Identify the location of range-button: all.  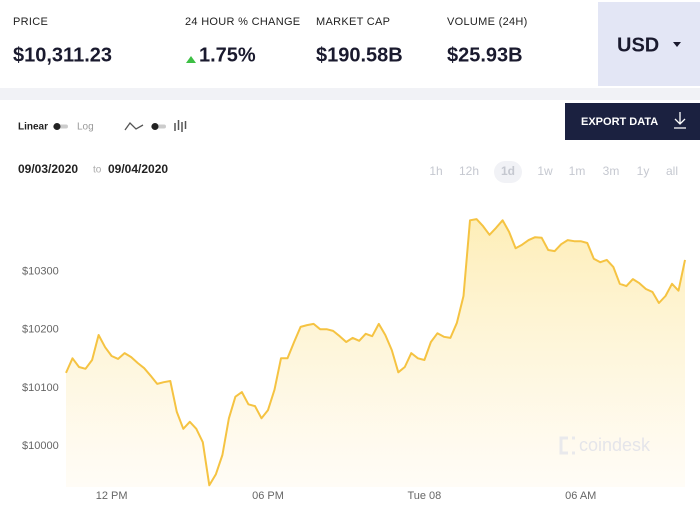
(672, 171).